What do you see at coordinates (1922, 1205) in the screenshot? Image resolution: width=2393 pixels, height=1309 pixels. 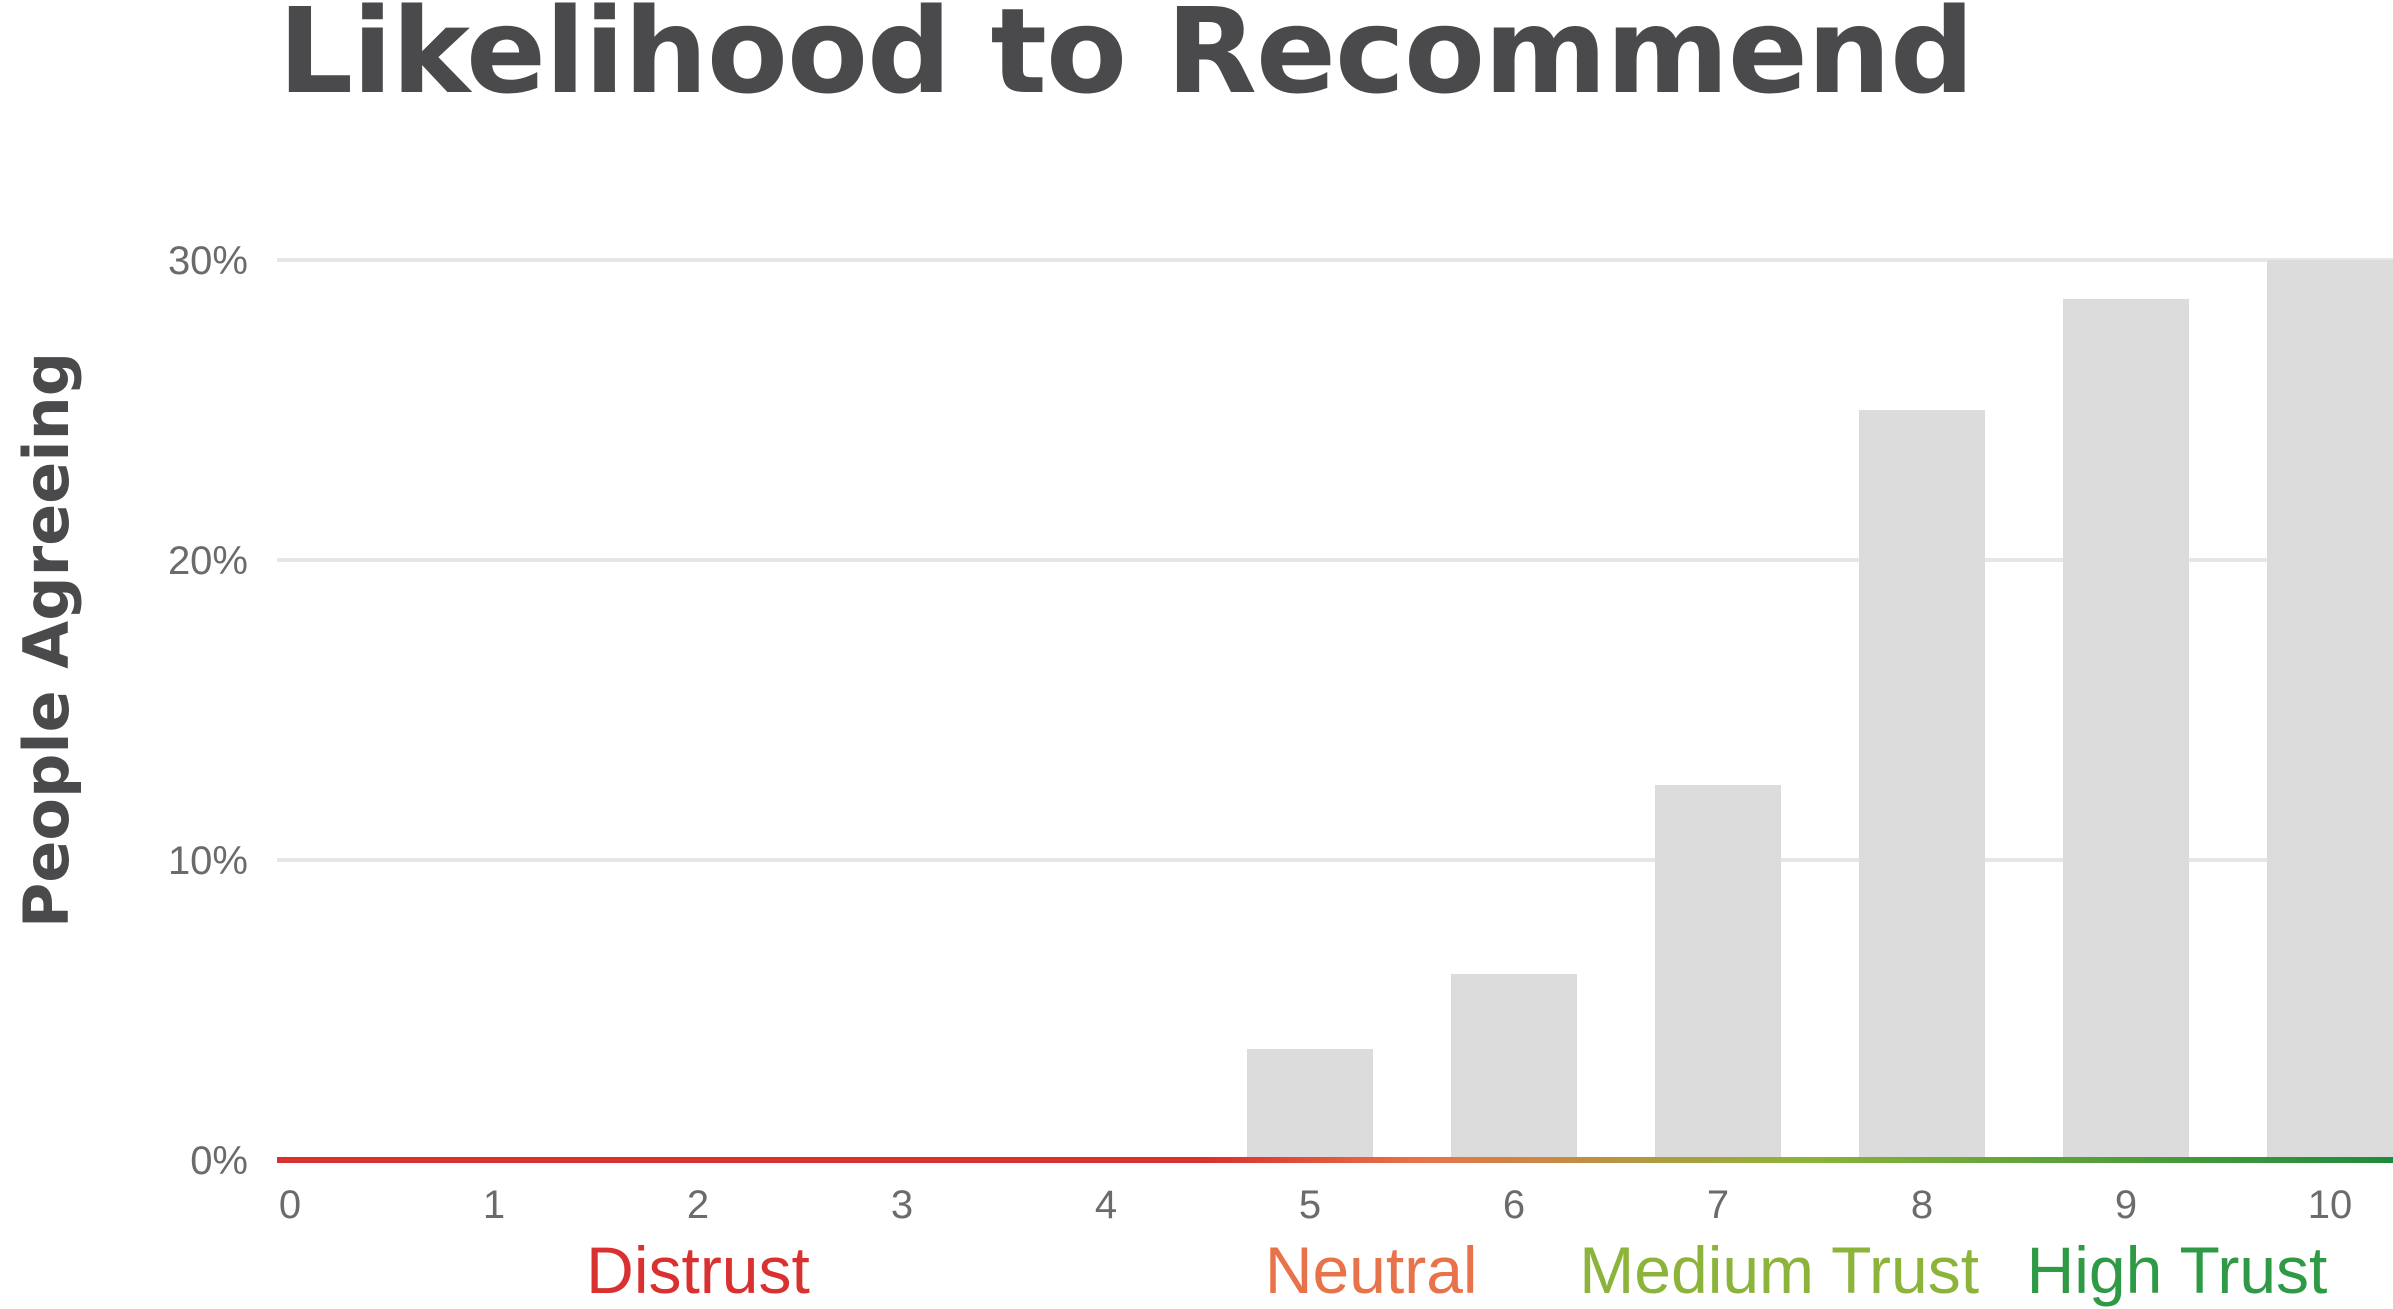 I see `x-tick-label: 8` at bounding box center [1922, 1205].